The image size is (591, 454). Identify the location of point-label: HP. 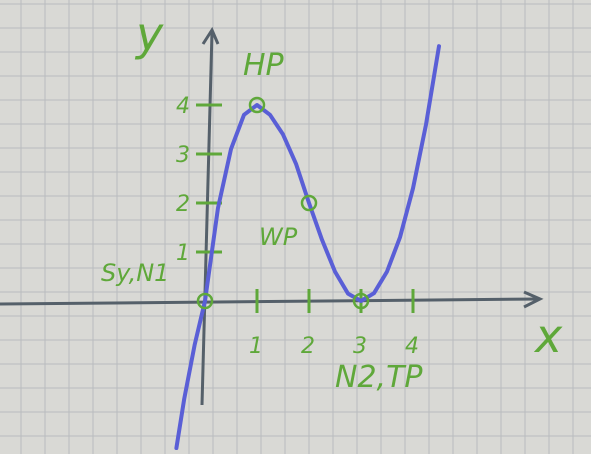
(264, 65).